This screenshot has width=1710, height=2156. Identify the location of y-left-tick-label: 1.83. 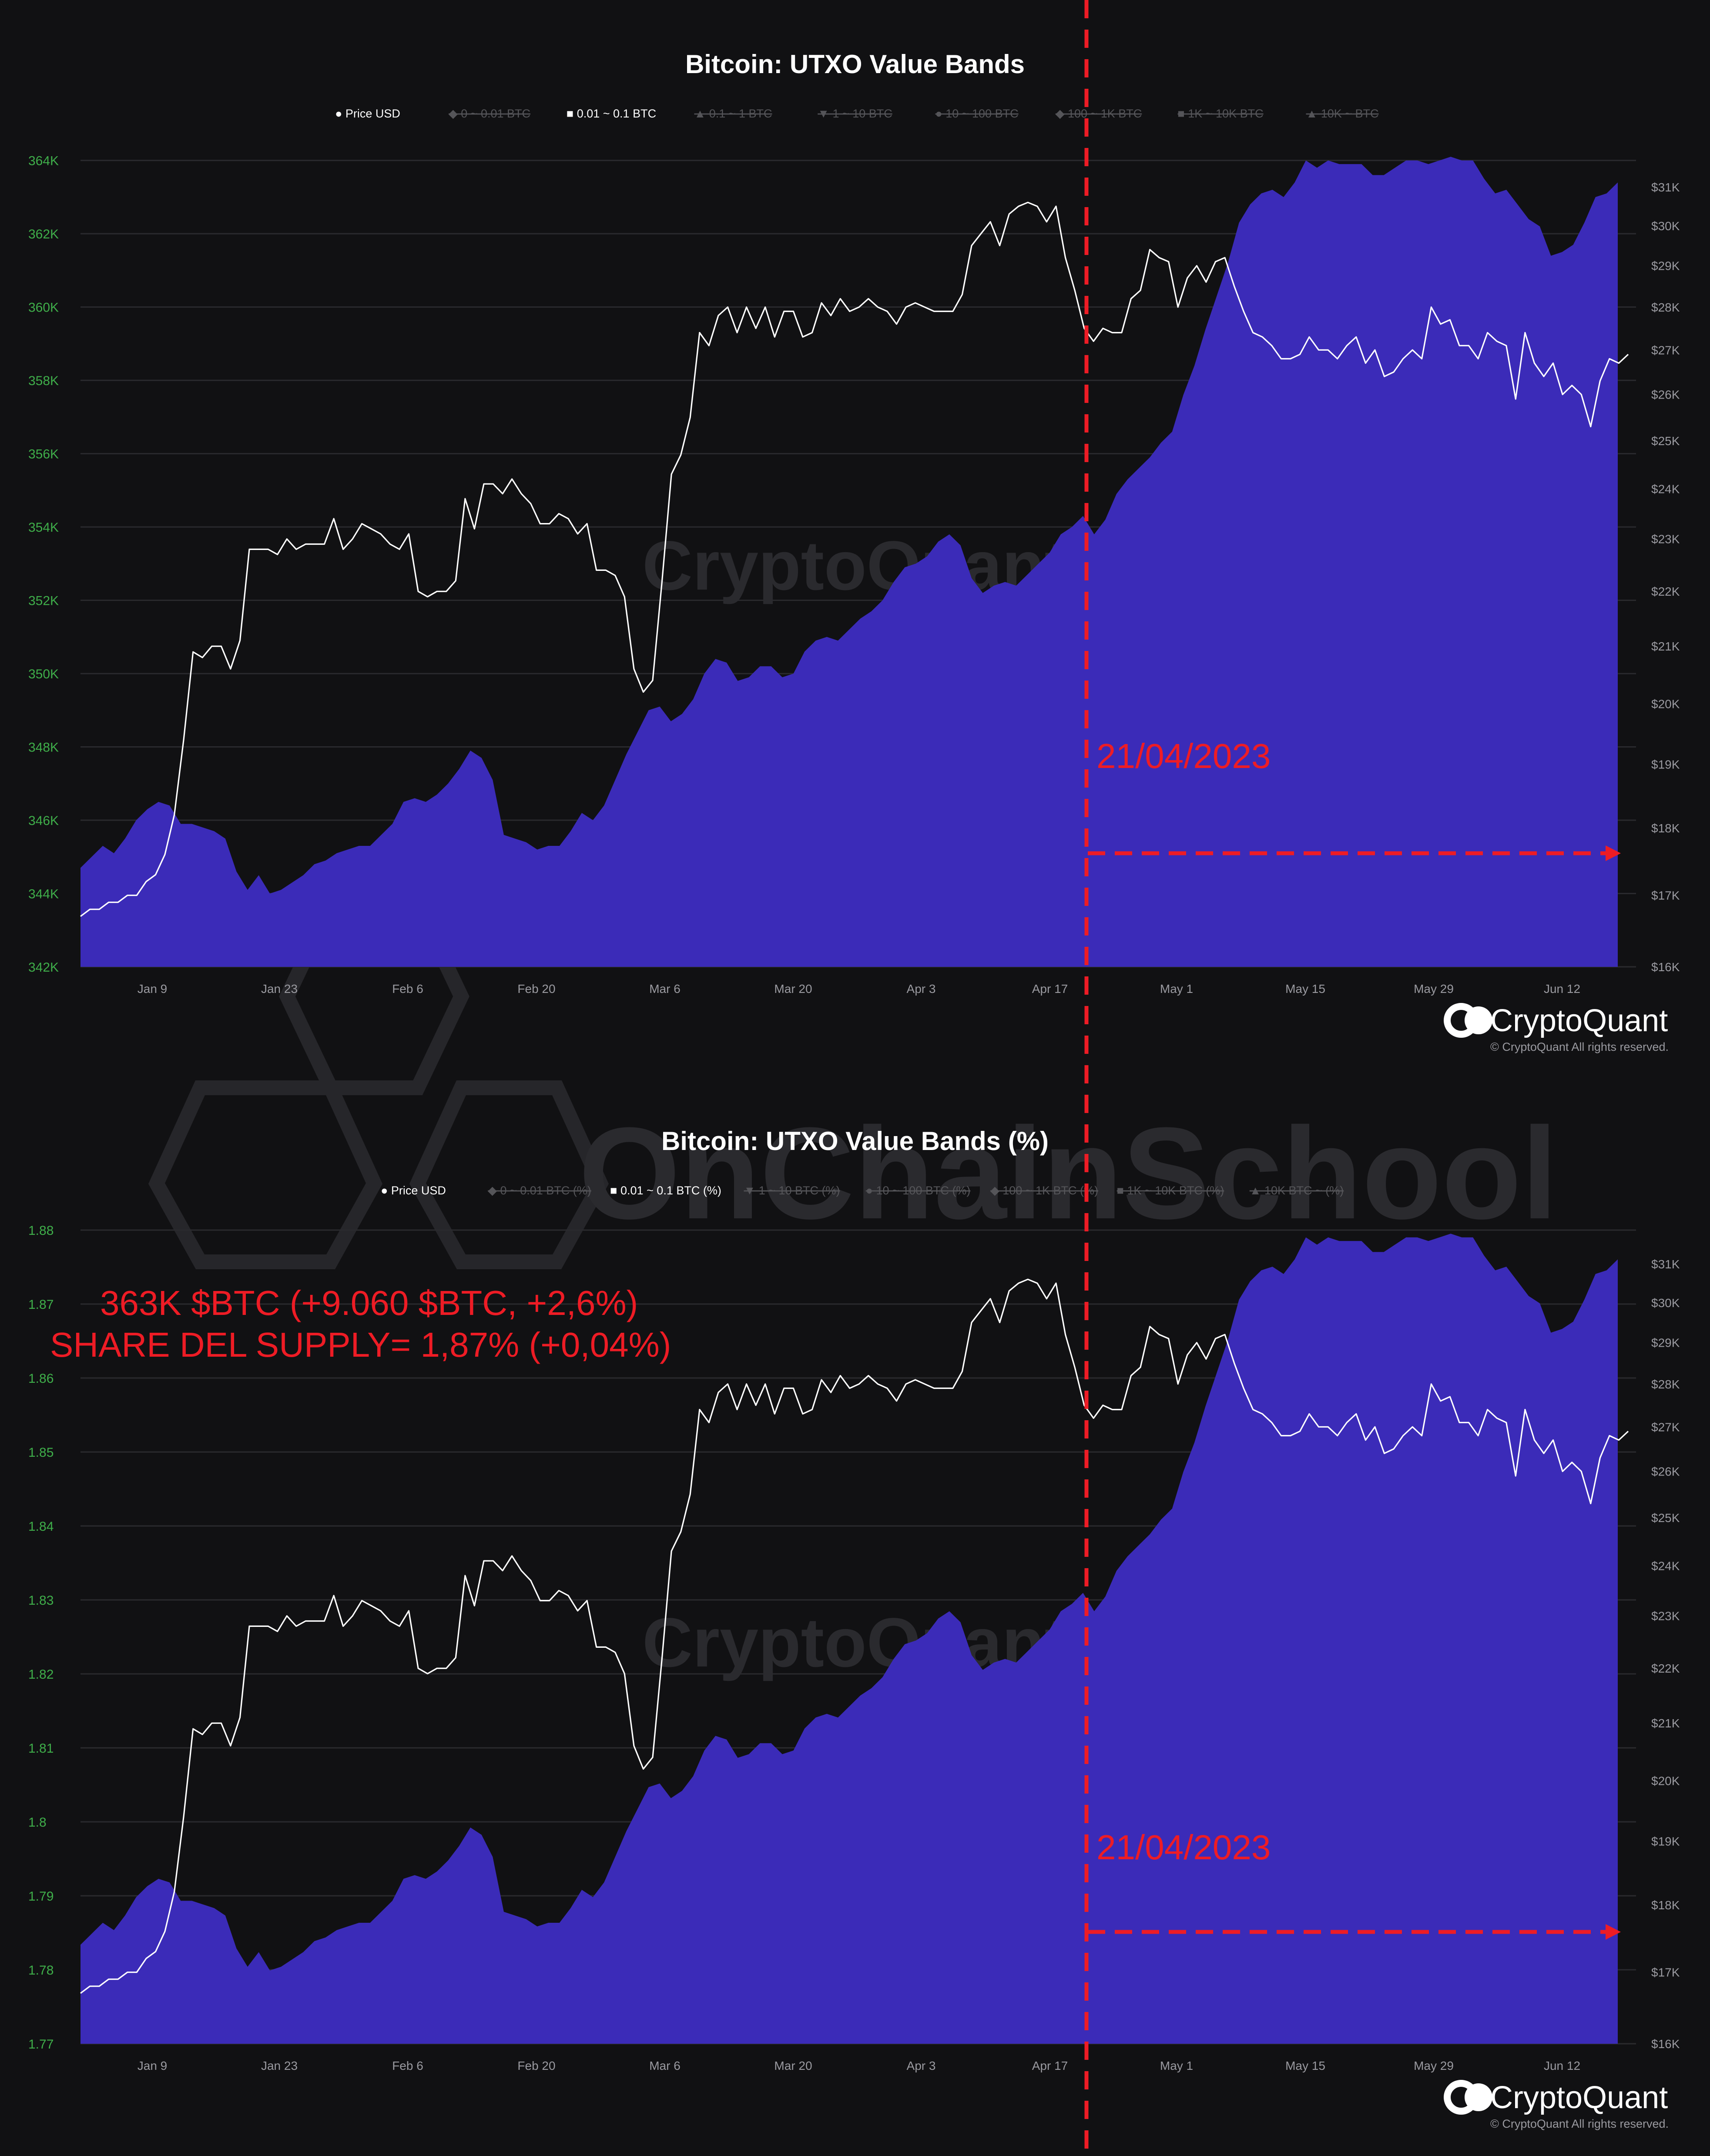
(41, 1601).